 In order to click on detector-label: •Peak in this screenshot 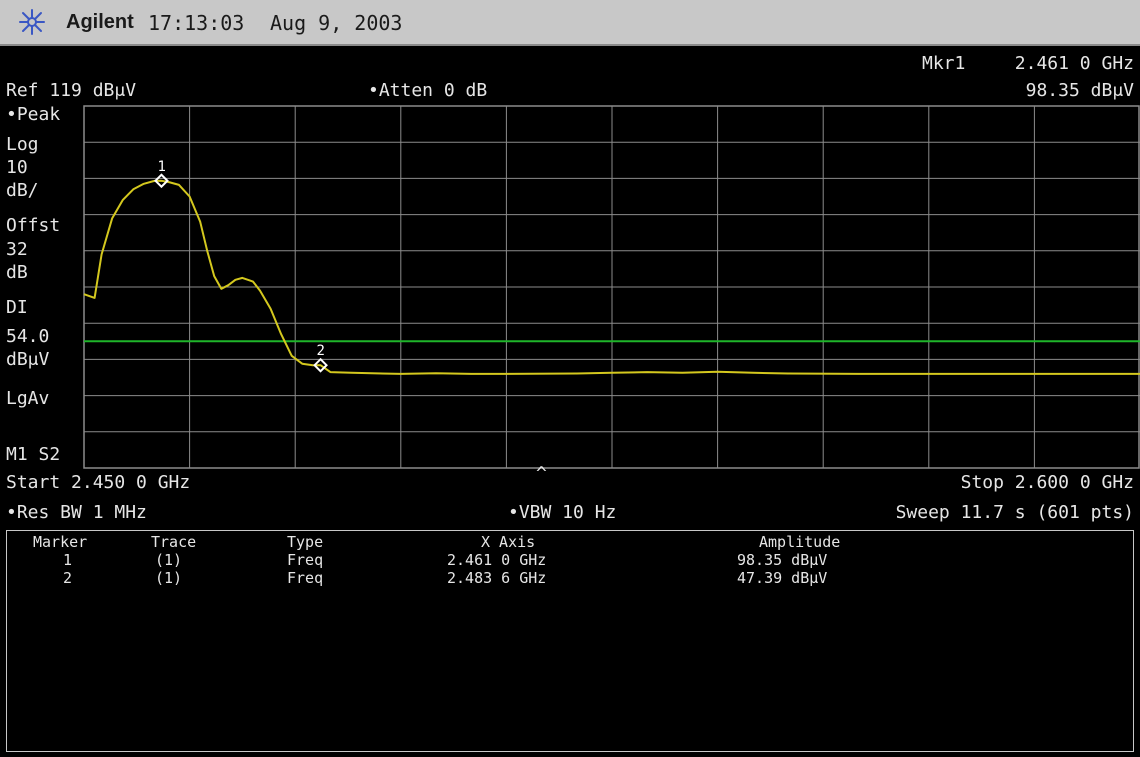, I will do `click(33, 114)`.